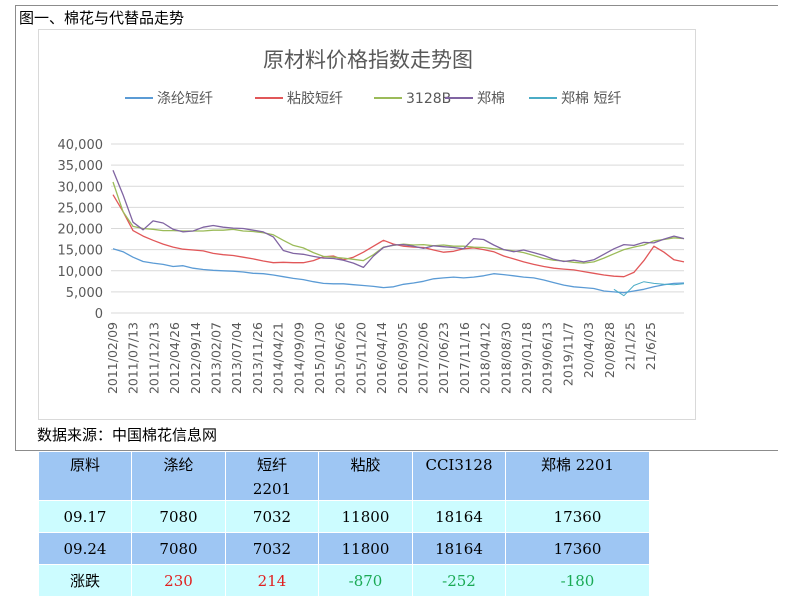 Image resolution: width=789 pixels, height=597 pixels. Describe the element at coordinates (178, 580) in the screenshot. I see `change-value-up: 230` at that location.